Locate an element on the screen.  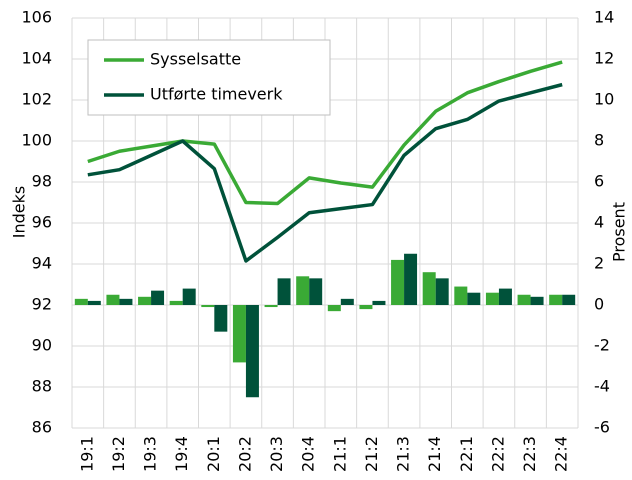
y-tick-label: 102 is located at coordinates (36, 99).